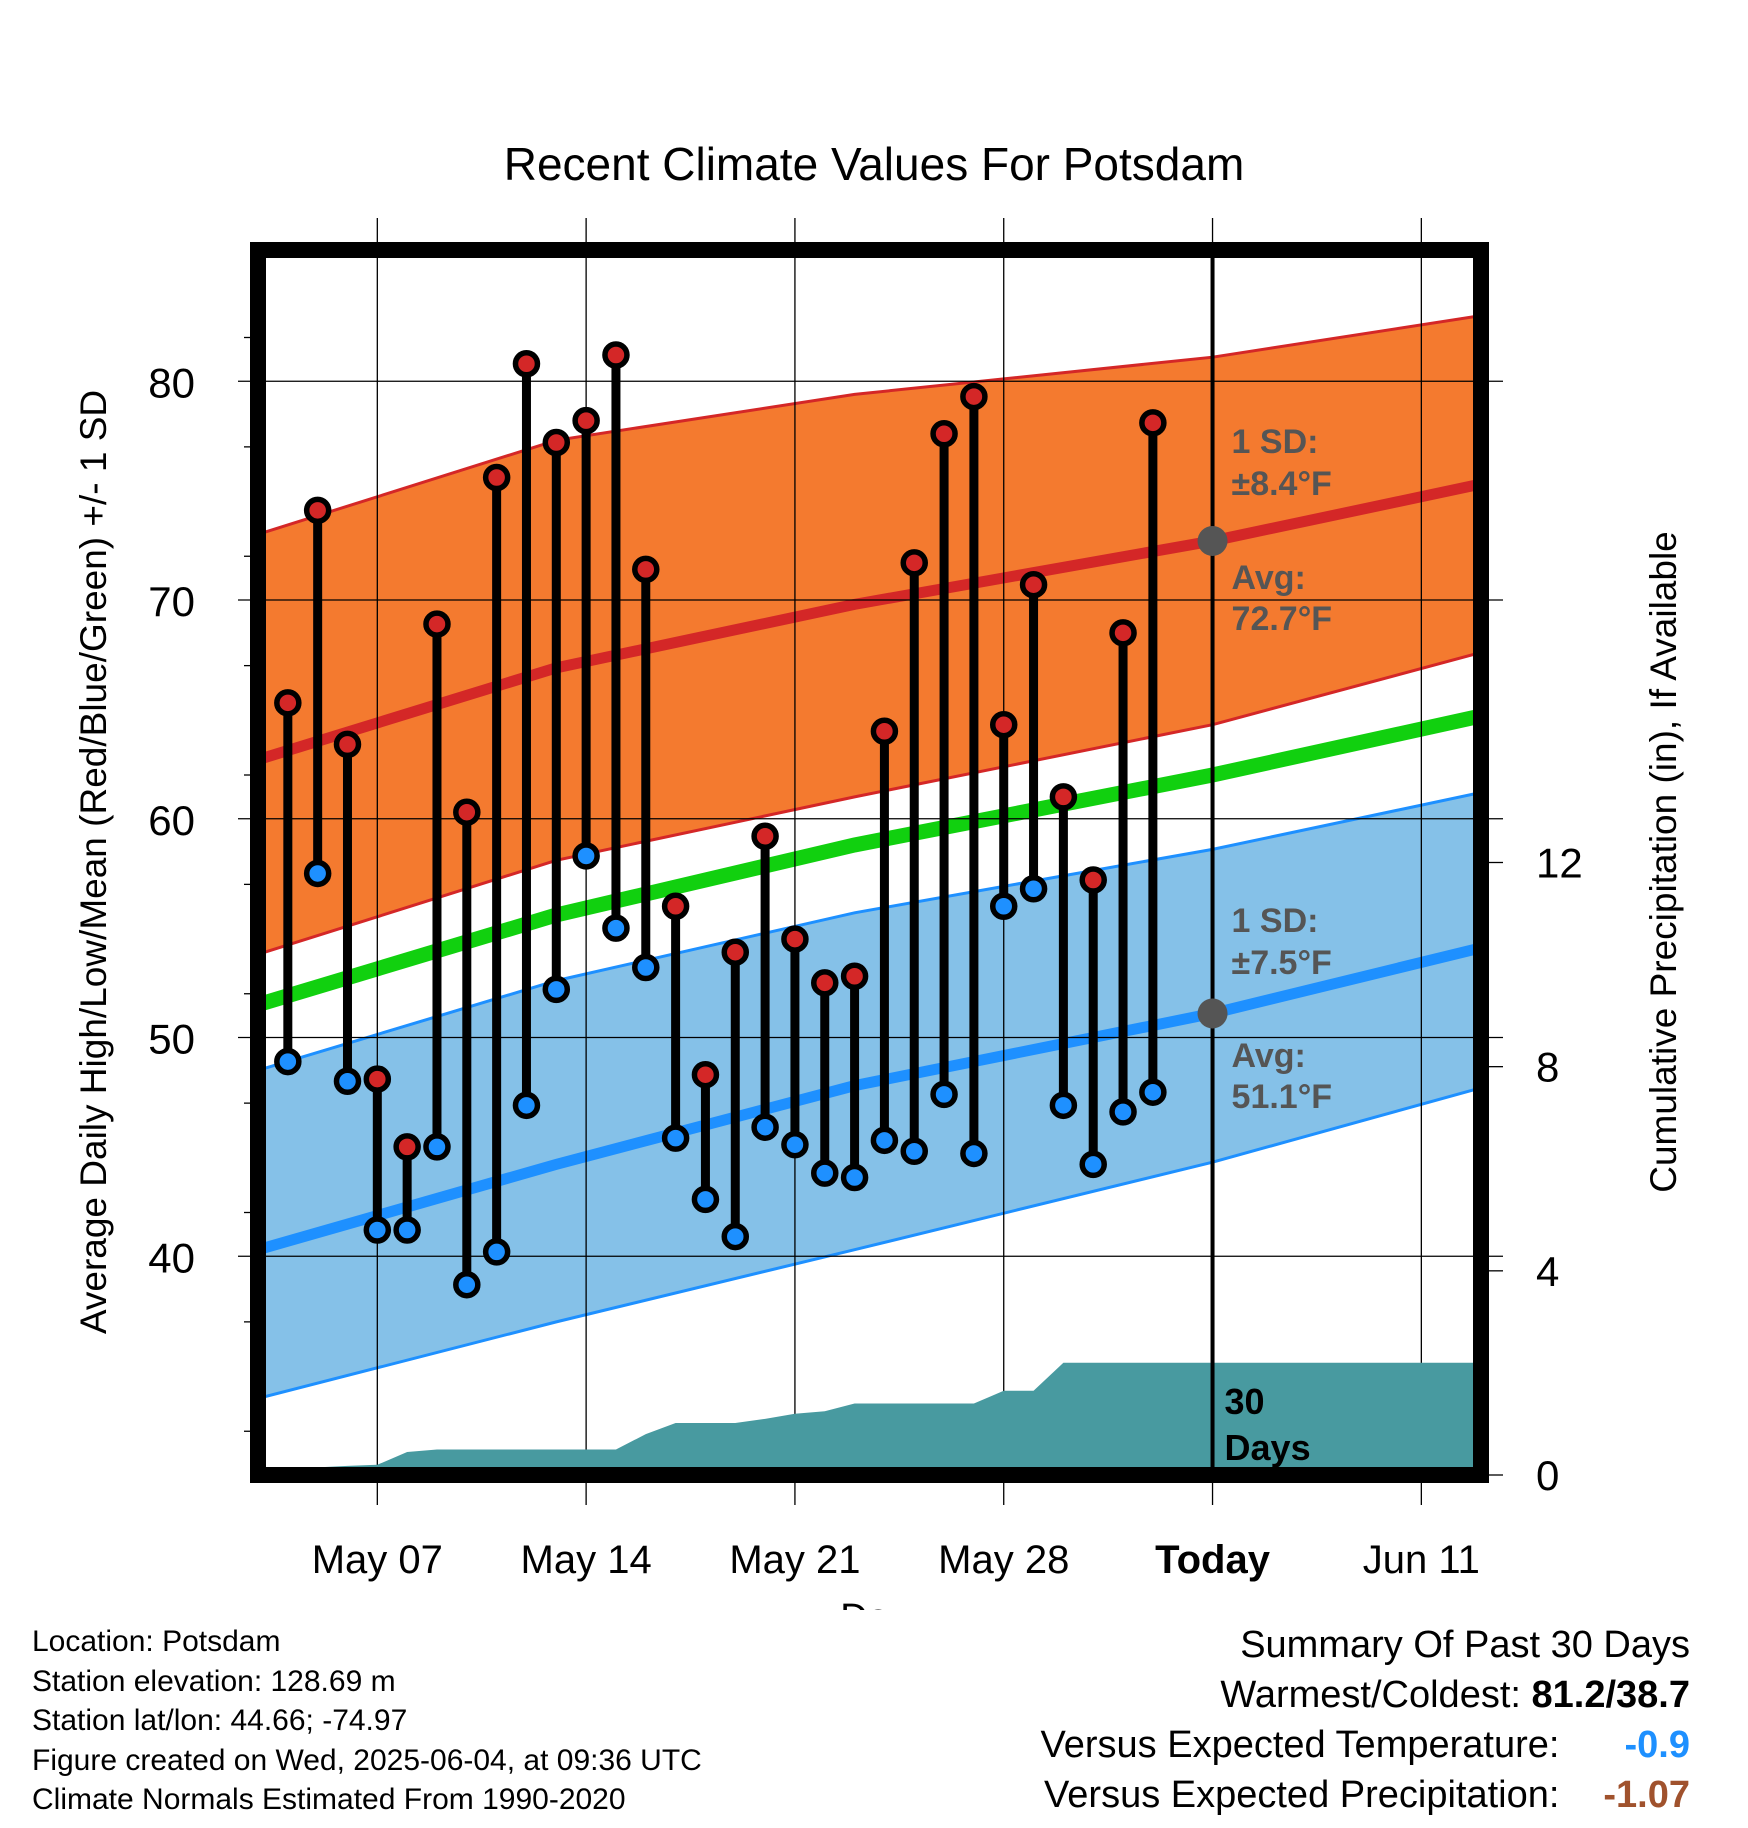 This screenshot has width=1748, height=1828. What do you see at coordinates (1269, 578) in the screenshot?
I see `high-avg-label: Avg:` at bounding box center [1269, 578].